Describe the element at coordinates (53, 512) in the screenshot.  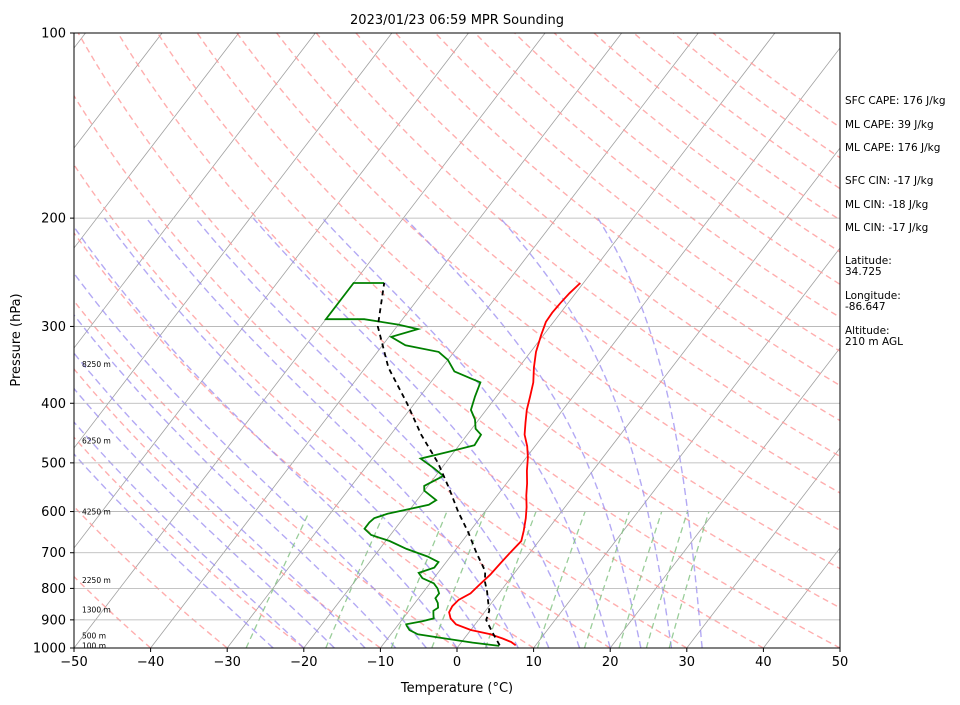
I see `y-tick-label: 600` at that location.